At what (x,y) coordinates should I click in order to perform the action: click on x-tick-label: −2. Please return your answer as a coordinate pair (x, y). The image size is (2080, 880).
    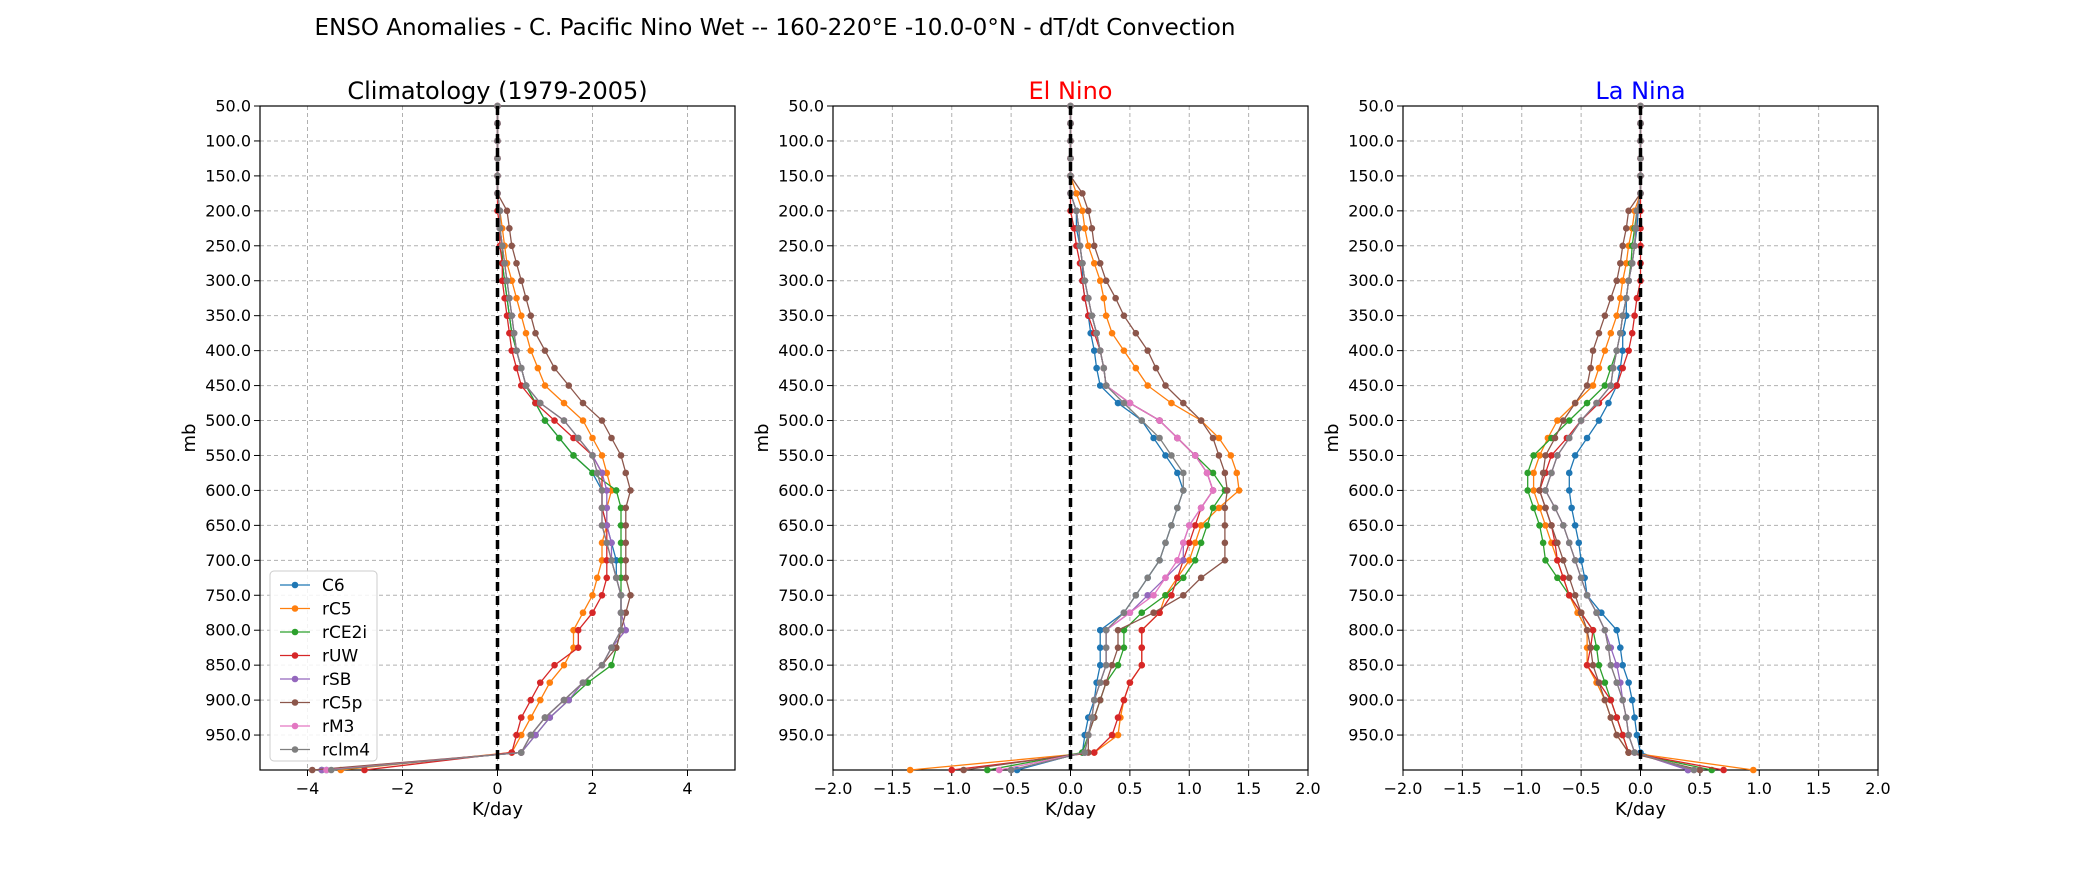
    Looking at the image, I should click on (403, 788).